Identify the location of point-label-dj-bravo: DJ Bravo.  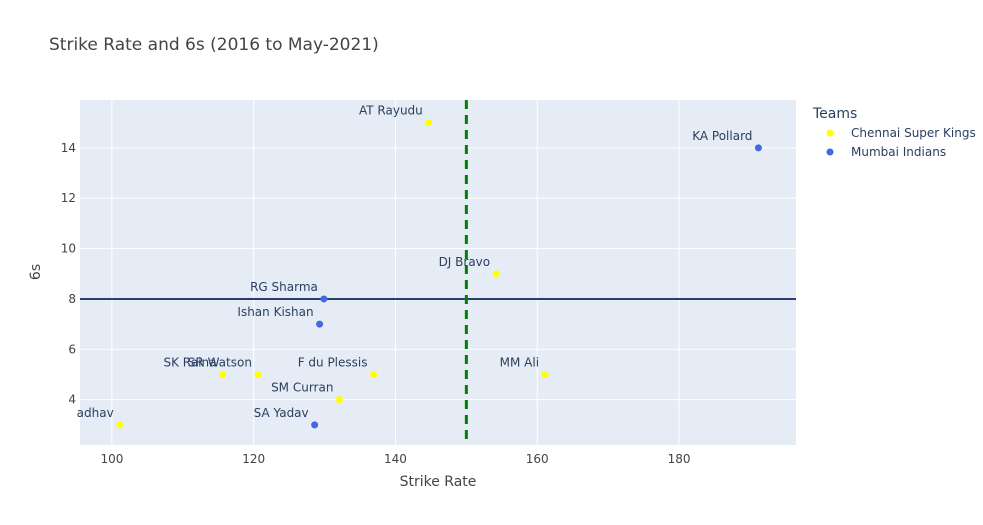
(465, 262).